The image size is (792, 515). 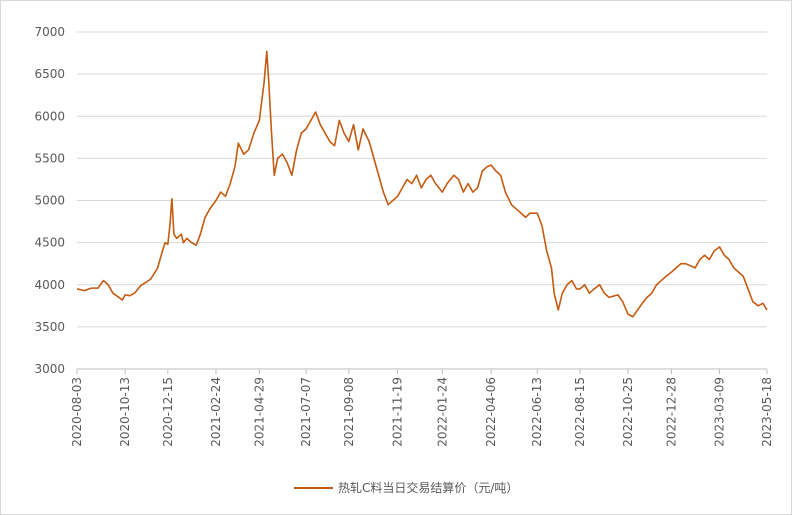 What do you see at coordinates (671, 412) in the screenshot?
I see `x-tick-label: 2022-12-28` at bounding box center [671, 412].